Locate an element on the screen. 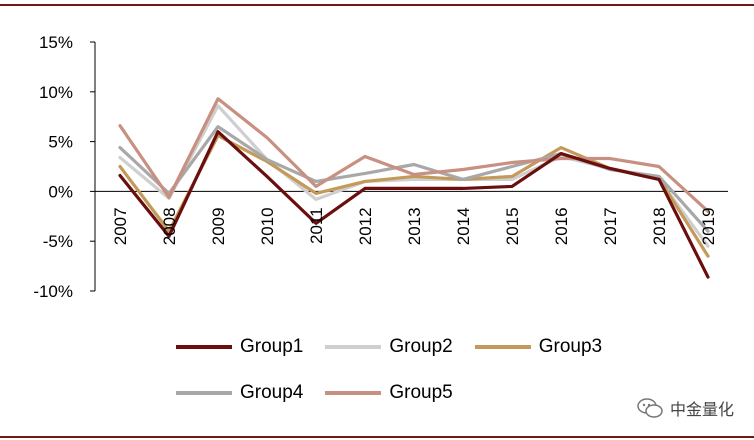  legend-label-group2: Group2 is located at coordinates (421, 346).